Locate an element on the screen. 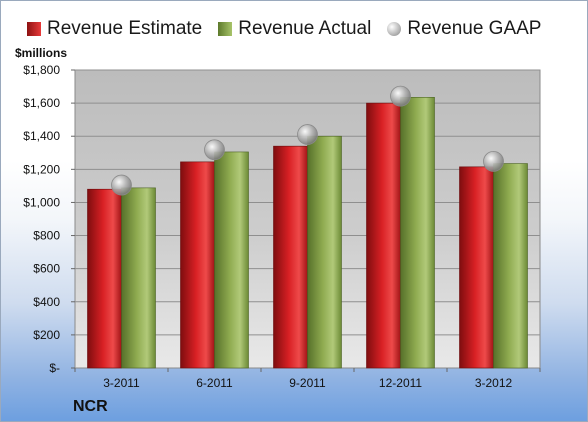 This screenshot has height=422, width=588. y-tick-label: $- is located at coordinates (54, 368).